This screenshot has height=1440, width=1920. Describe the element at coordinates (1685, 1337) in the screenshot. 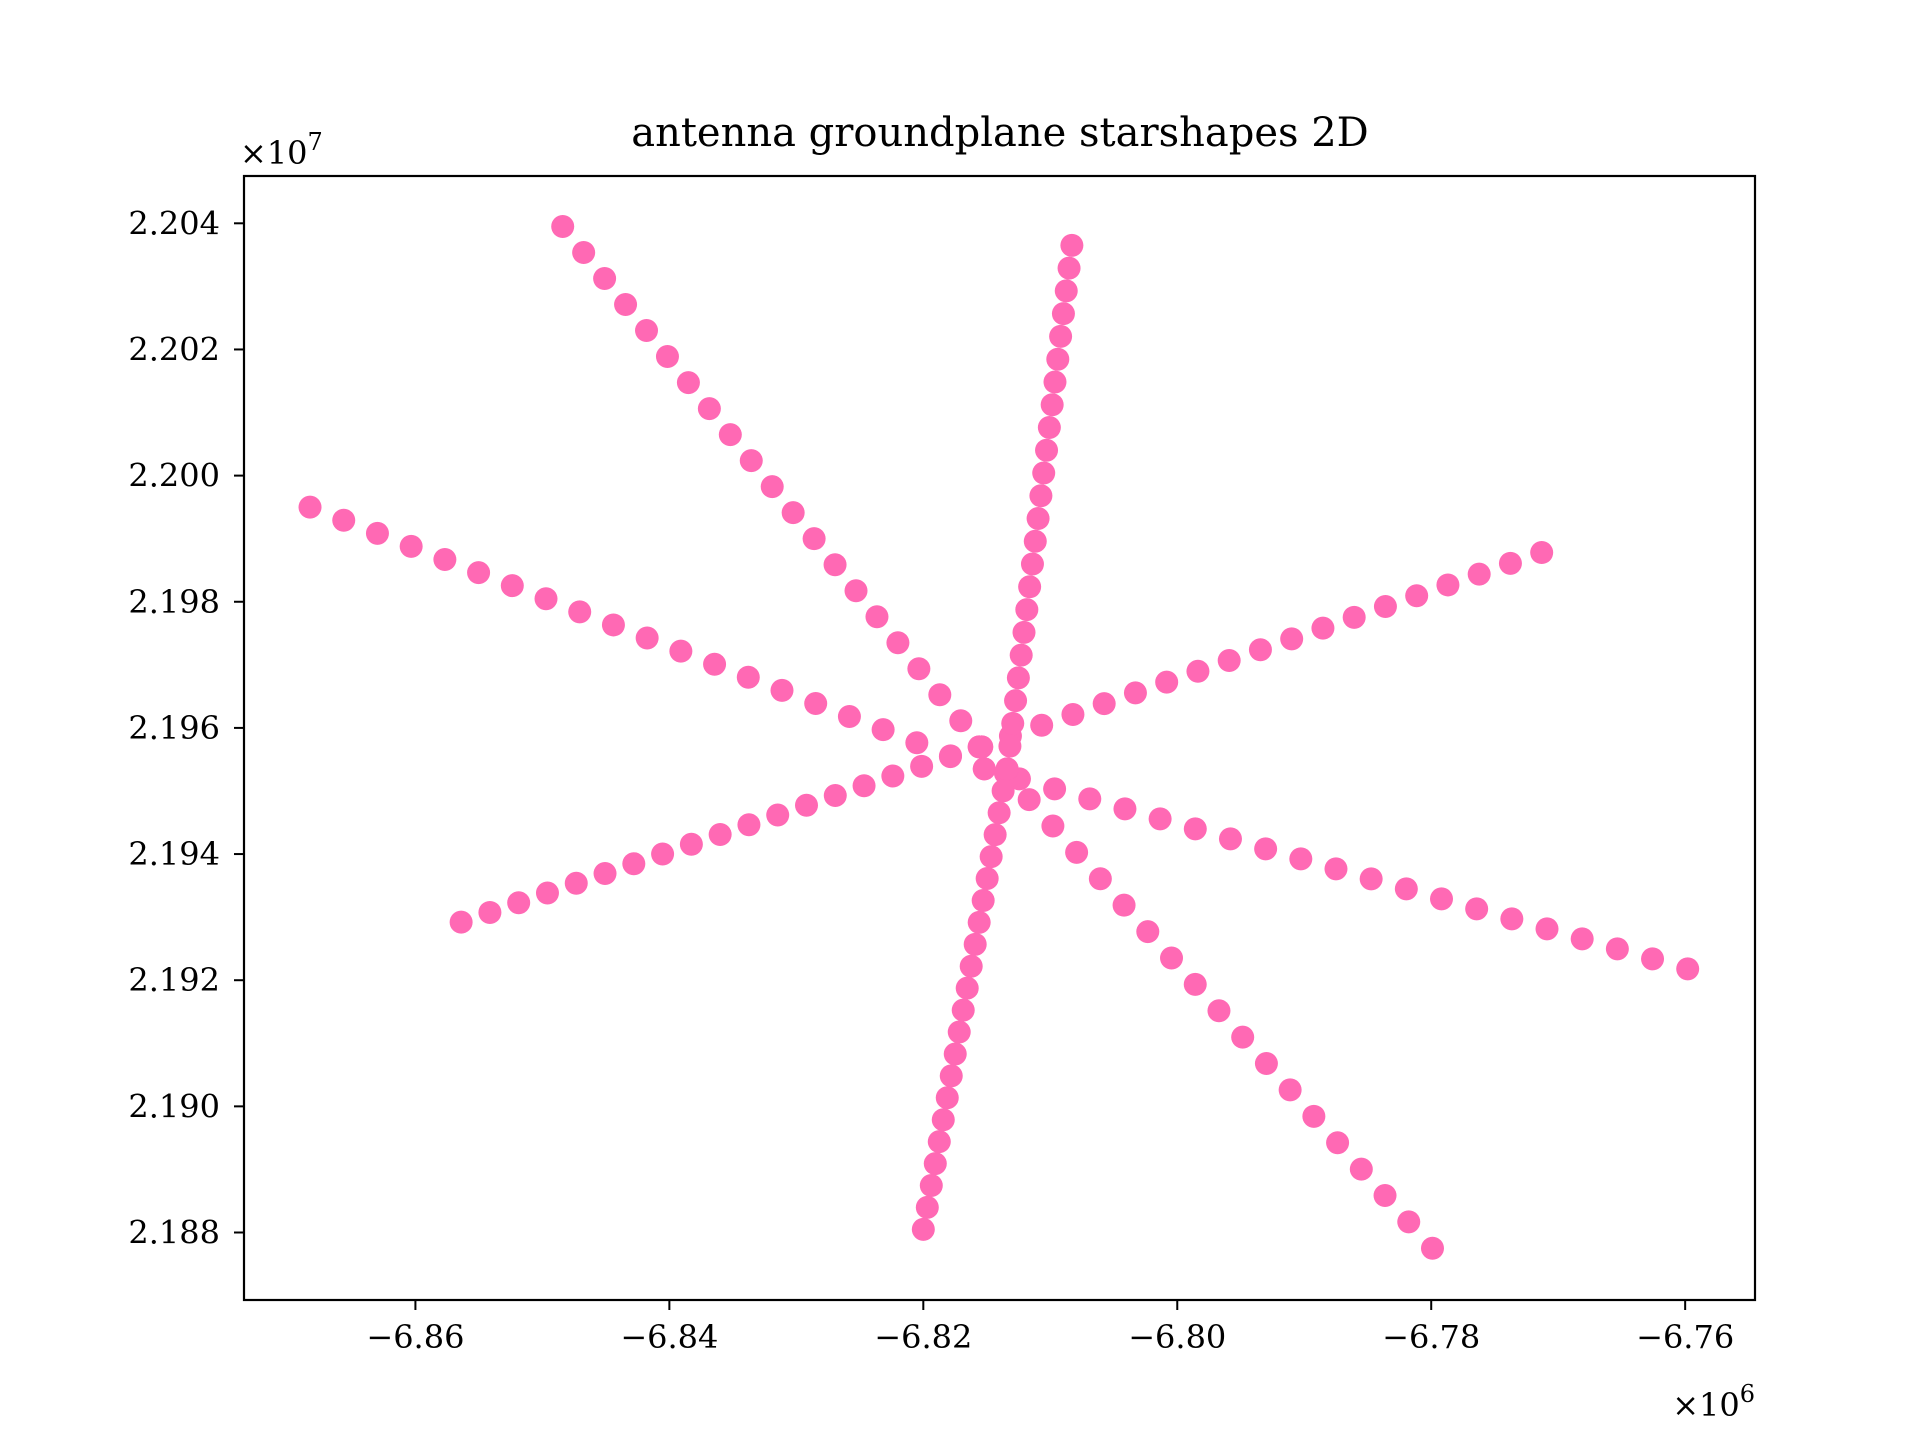

I see `x-tick-label: −6.76` at that location.